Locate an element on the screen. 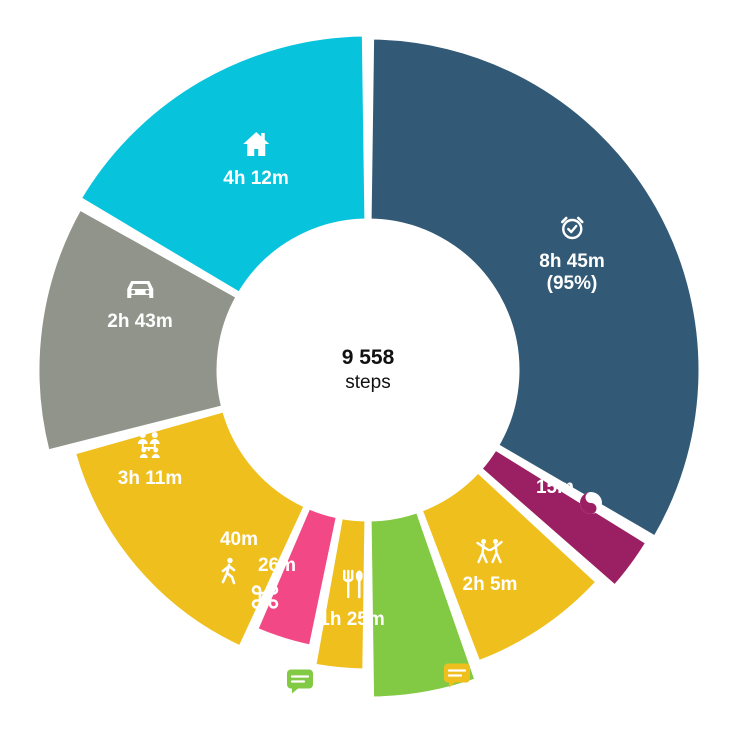 The image size is (736, 736). note-button-eating is located at coordinates (300, 684).